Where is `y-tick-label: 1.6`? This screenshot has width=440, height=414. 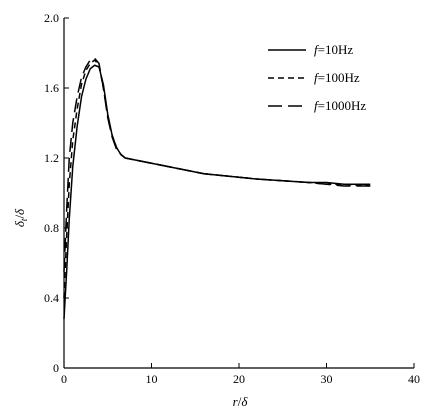 y-tick-label: 1.6 is located at coordinates (51, 88).